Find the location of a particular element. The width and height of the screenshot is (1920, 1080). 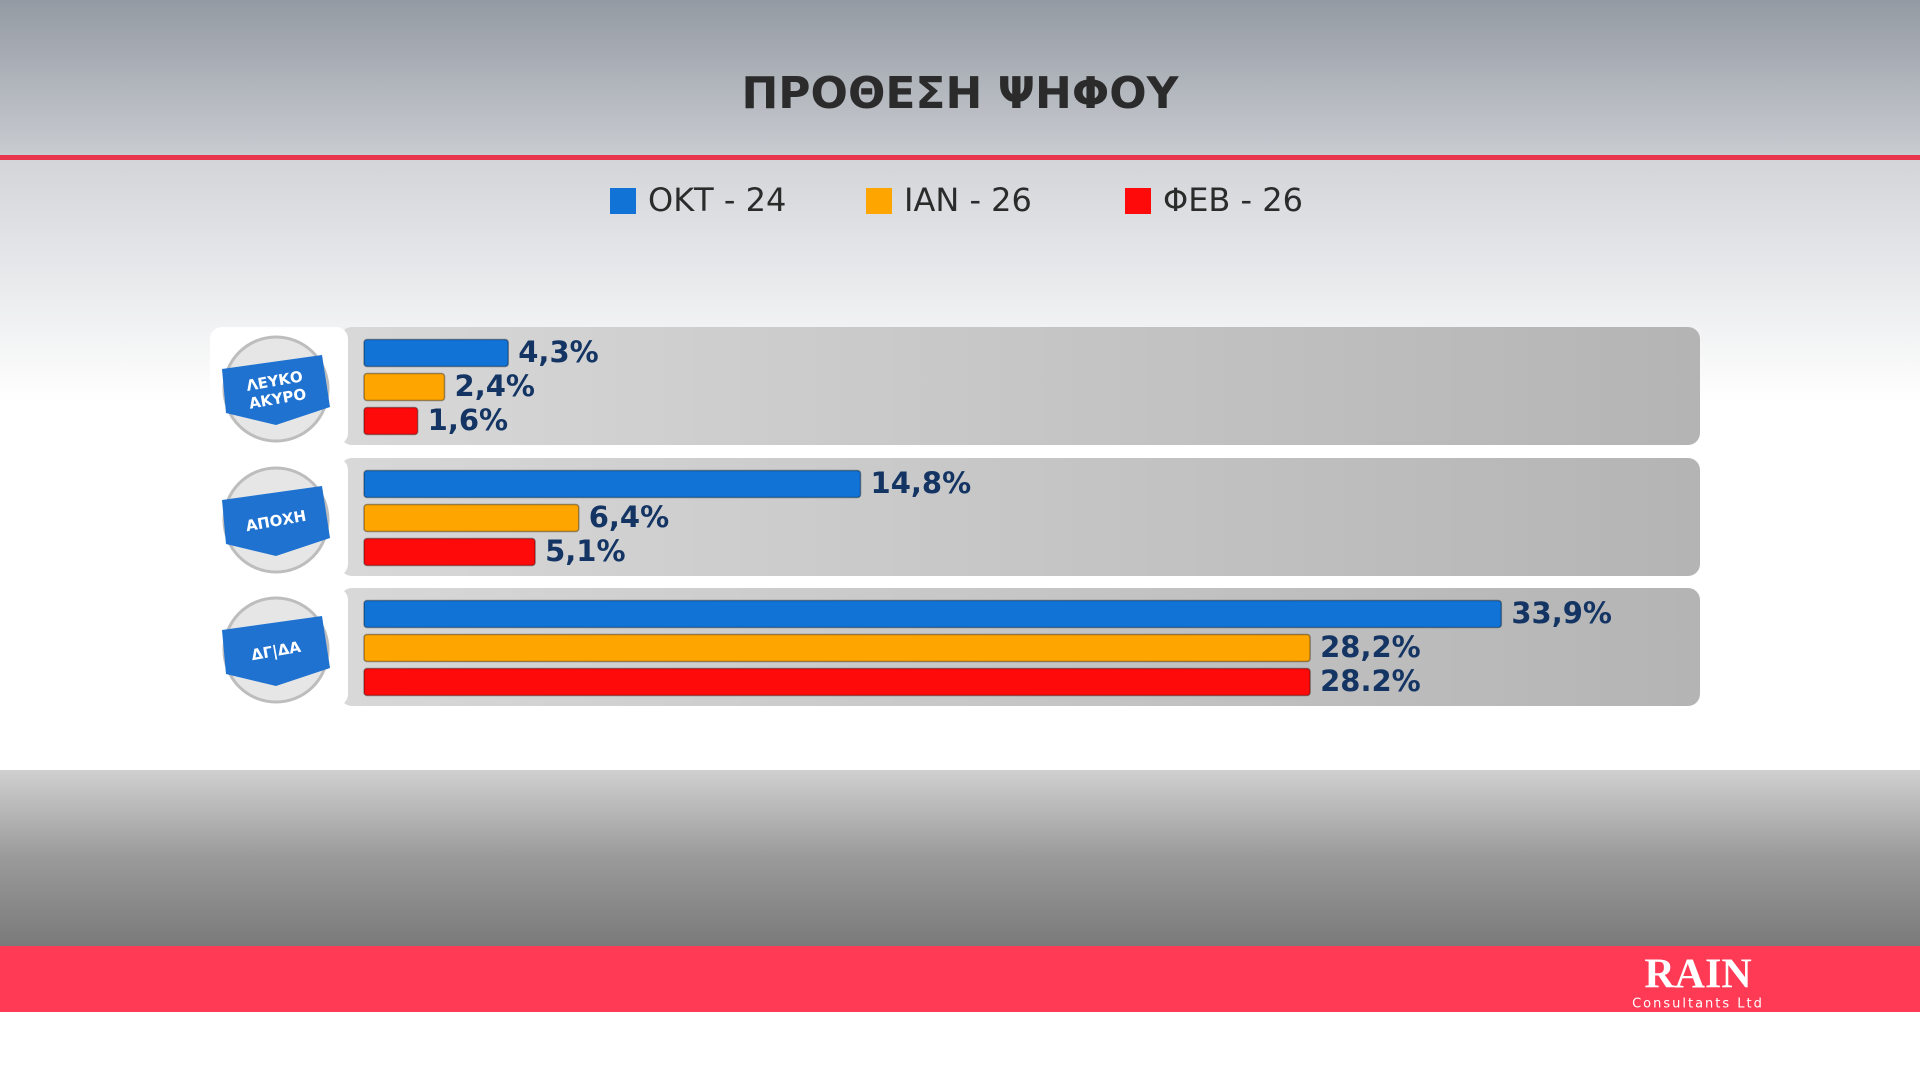

logo-brand: RAIN is located at coordinates (1697, 975).